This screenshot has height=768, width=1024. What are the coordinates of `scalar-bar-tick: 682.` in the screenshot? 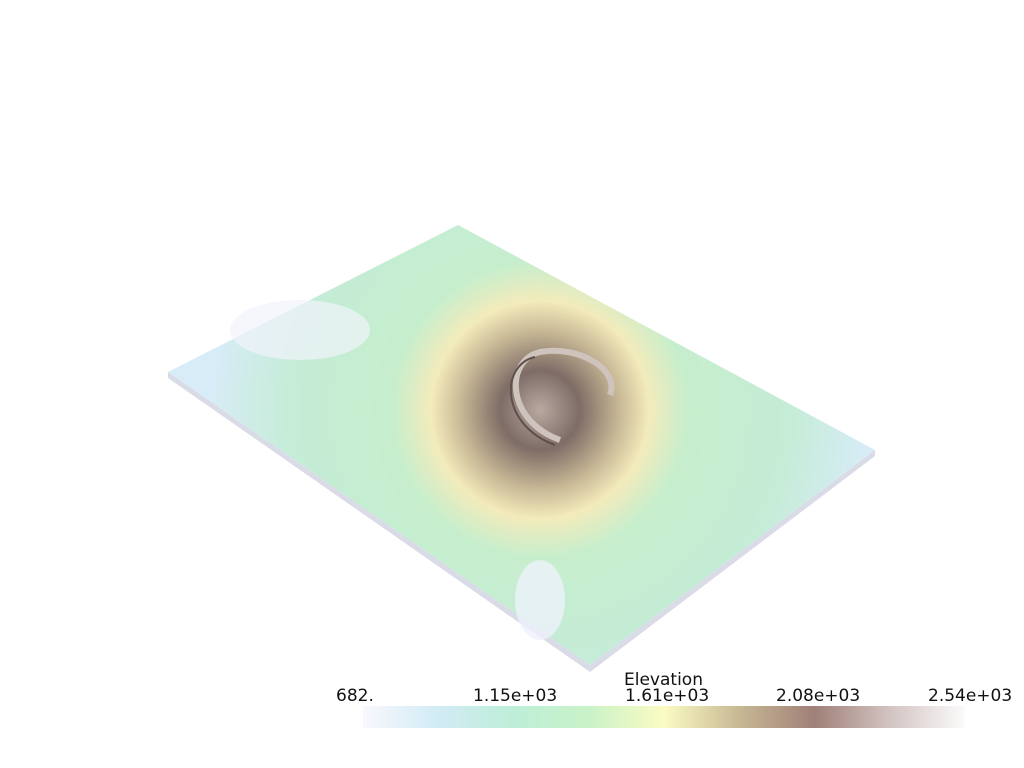 It's located at (355, 696).